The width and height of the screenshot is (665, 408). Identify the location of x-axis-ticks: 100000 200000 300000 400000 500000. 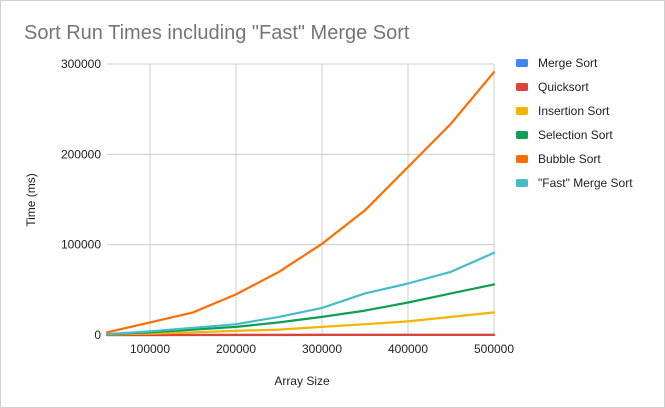
(322, 349).